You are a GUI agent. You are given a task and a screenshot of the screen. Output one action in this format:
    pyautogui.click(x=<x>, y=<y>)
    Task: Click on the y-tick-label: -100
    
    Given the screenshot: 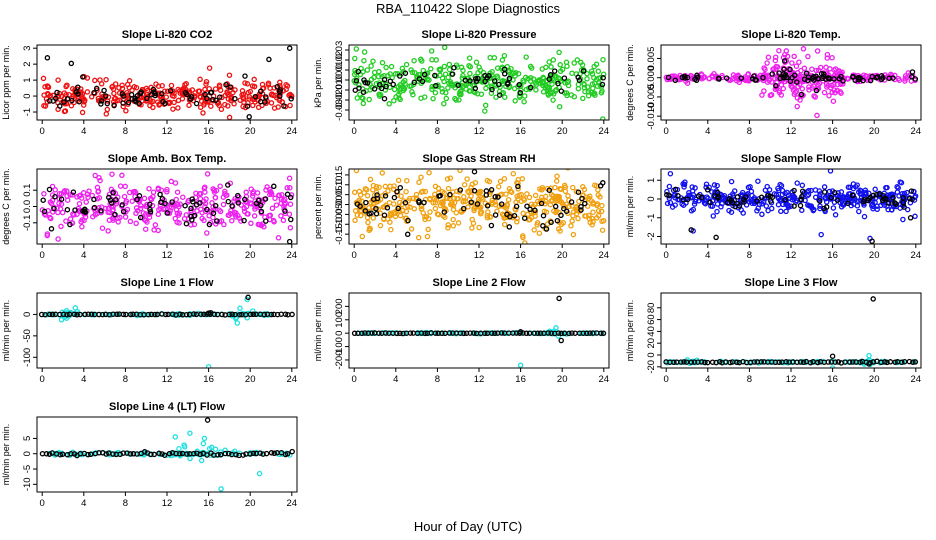 What is the action you would take?
    pyautogui.click(x=339, y=346)
    